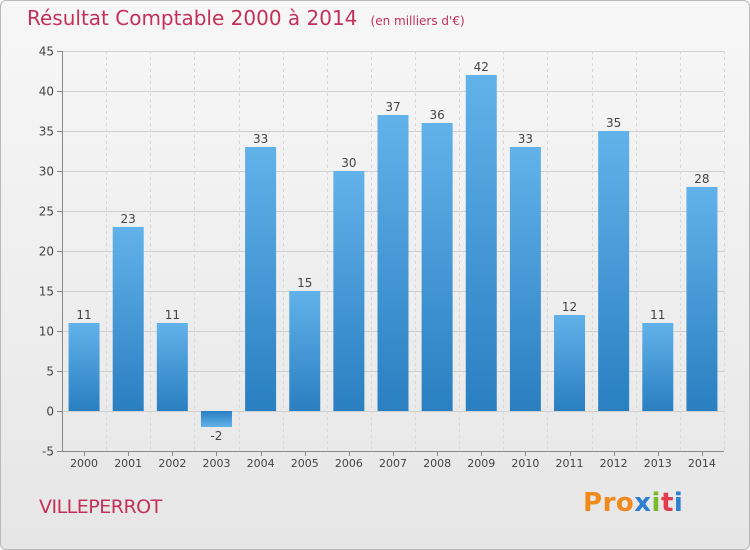  I want to click on x-tick-label: 2006, so click(349, 463).